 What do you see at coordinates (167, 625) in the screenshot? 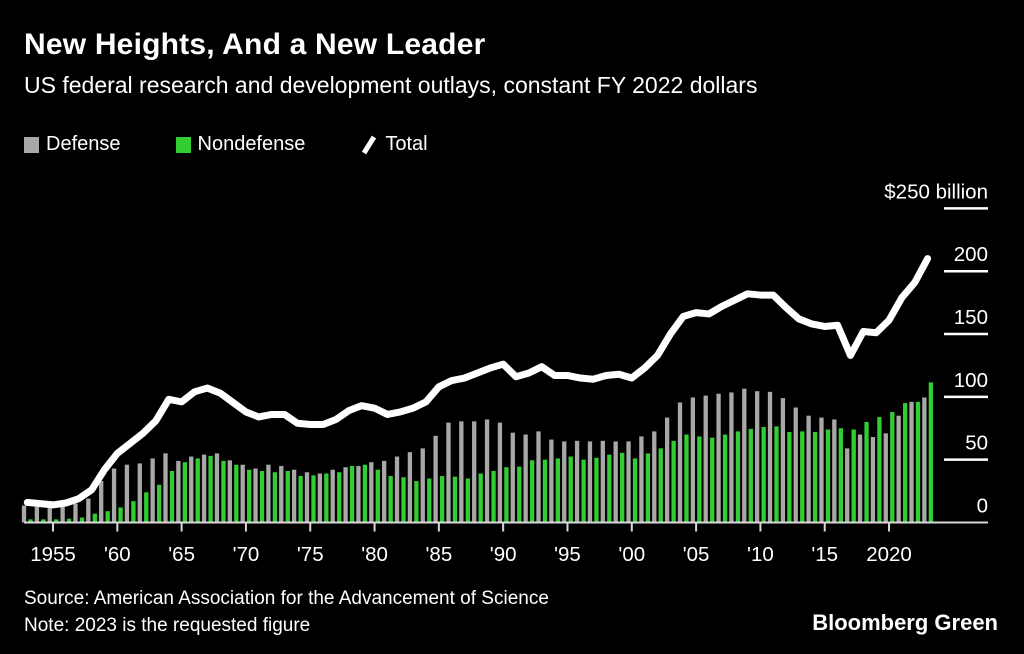
I see `note-text: Note: 2023 is the requested figure` at bounding box center [167, 625].